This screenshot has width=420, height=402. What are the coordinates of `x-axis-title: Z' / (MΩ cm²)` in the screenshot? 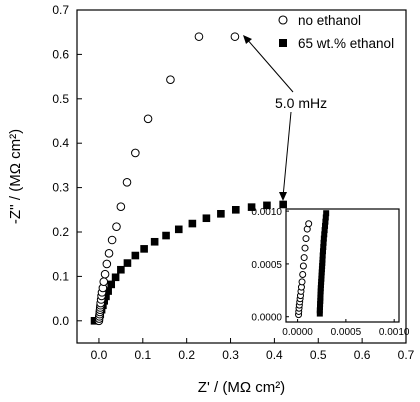 It's located at (241, 387).